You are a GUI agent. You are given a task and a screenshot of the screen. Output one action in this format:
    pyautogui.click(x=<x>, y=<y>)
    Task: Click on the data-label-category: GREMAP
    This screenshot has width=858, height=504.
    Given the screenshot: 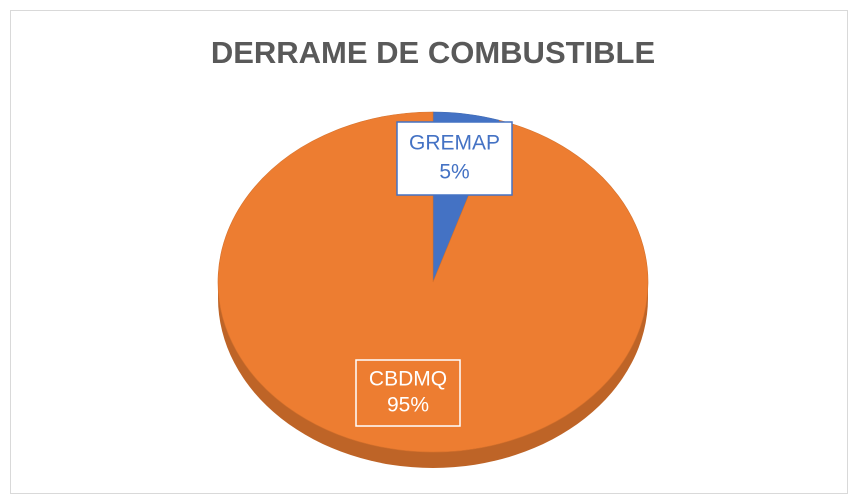 What is the action you would take?
    pyautogui.click(x=454, y=142)
    